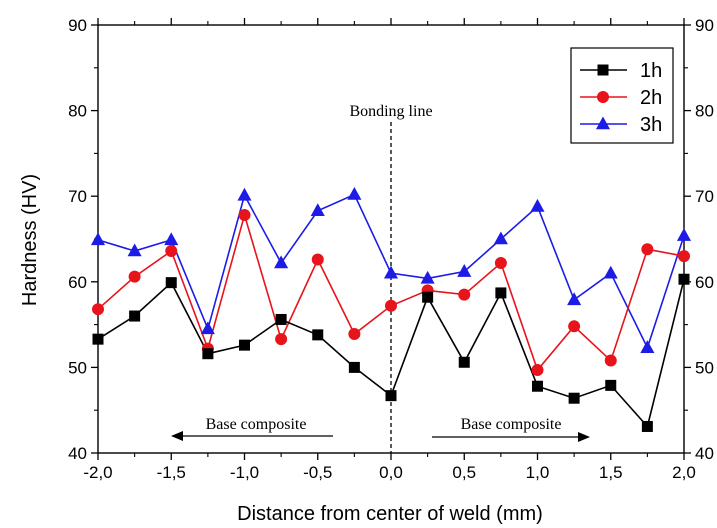  I want to click on y-tick-label: 50, so click(77, 367).